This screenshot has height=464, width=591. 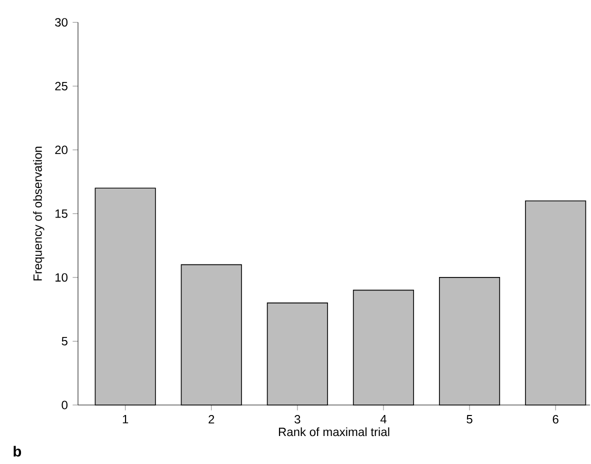 What do you see at coordinates (65, 405) in the screenshot?
I see `y-tick-label: 0` at bounding box center [65, 405].